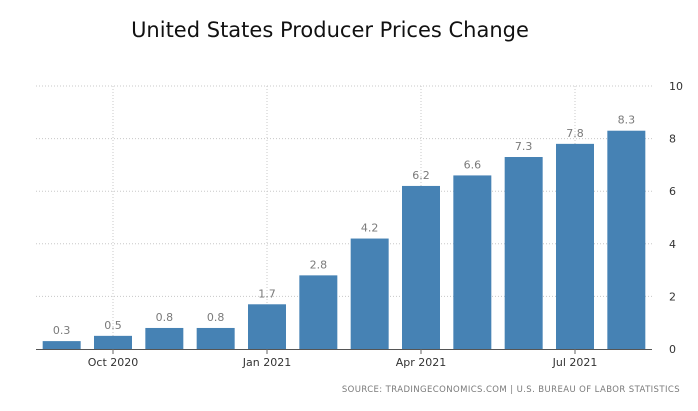  I want to click on x-tick-label: Apr 2021, so click(421, 362).